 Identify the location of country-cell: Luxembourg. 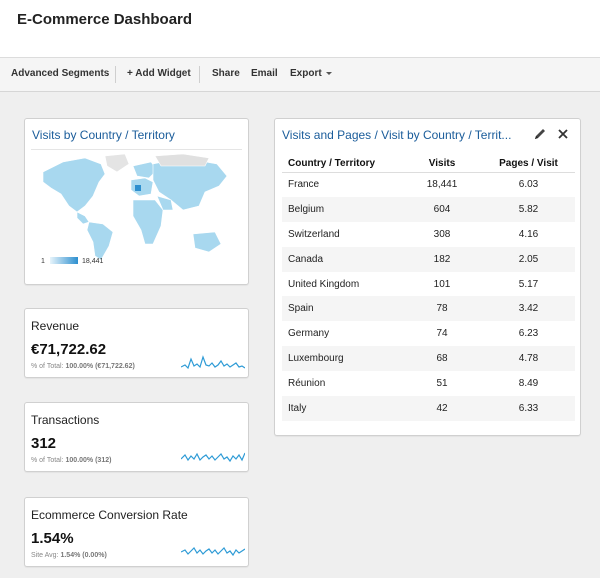
(342, 359).